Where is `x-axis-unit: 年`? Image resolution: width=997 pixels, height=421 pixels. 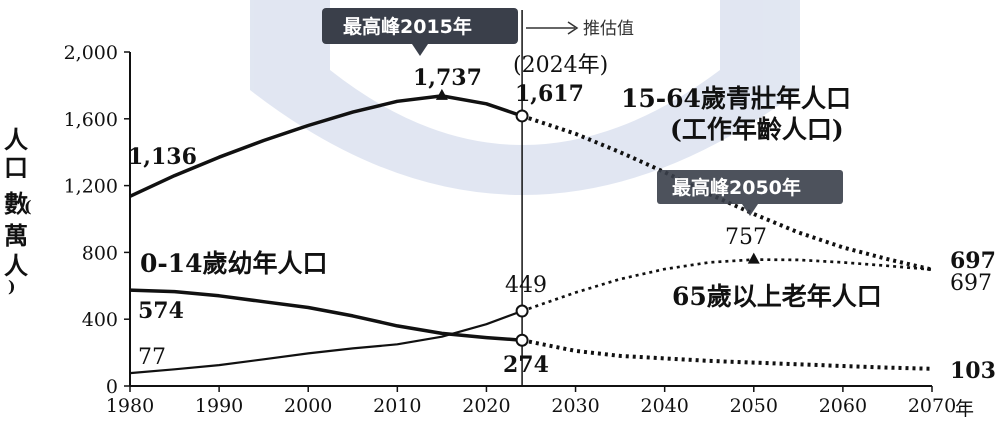
x-axis-unit: 年 is located at coordinates (964, 409).